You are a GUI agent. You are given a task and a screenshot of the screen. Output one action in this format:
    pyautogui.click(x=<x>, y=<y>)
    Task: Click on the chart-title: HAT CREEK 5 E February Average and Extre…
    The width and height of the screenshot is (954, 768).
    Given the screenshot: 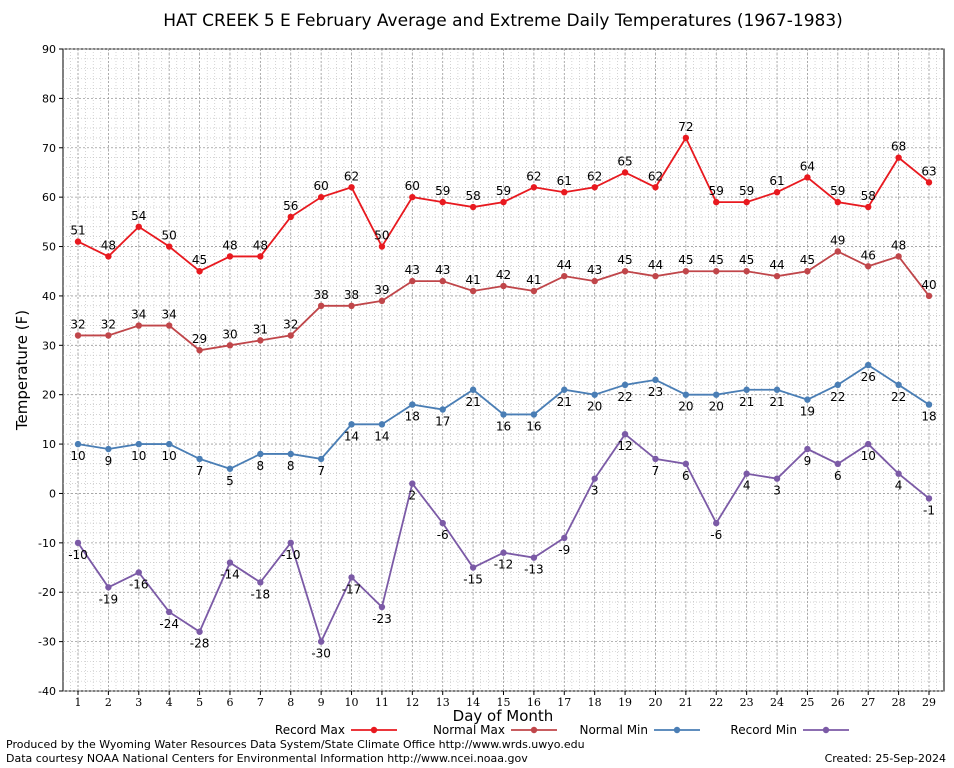 What is the action you would take?
    pyautogui.click(x=503, y=21)
    